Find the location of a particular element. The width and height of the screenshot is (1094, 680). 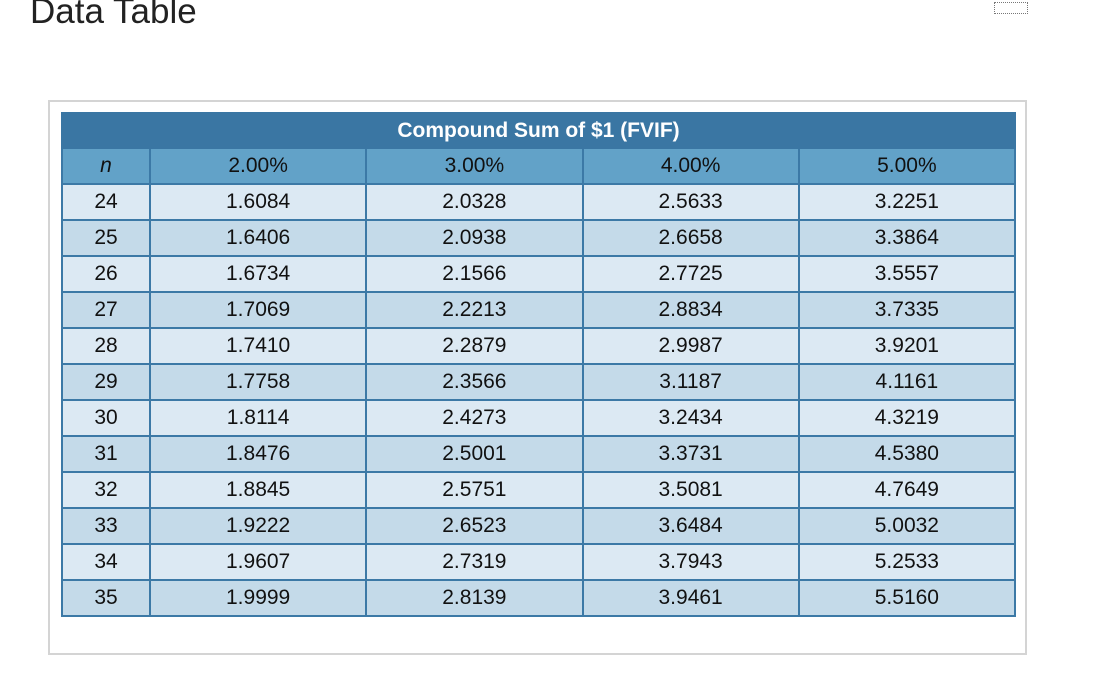

value-cell: 3.6484 is located at coordinates (690, 526).